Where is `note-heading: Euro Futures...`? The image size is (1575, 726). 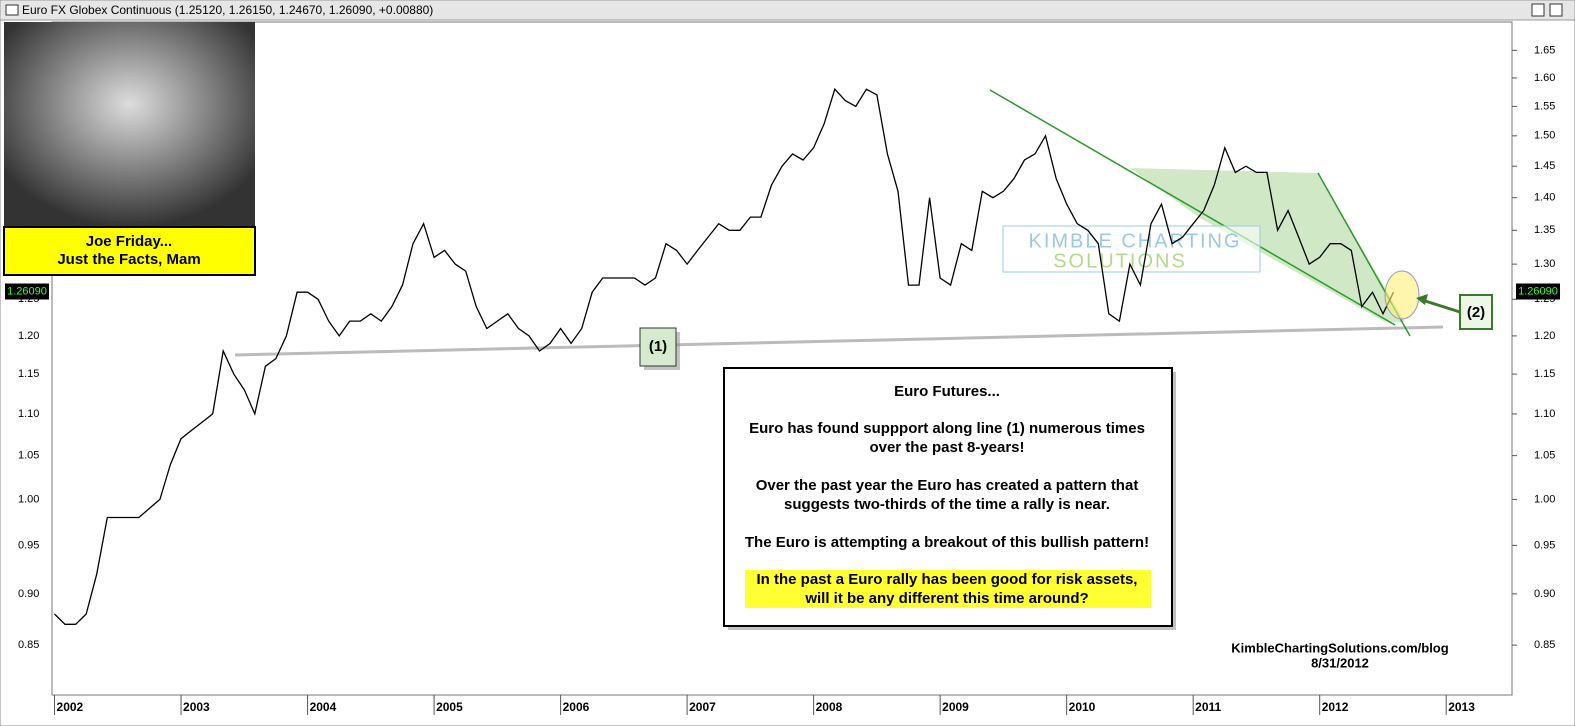
note-heading: Euro Futures... is located at coordinates (947, 391).